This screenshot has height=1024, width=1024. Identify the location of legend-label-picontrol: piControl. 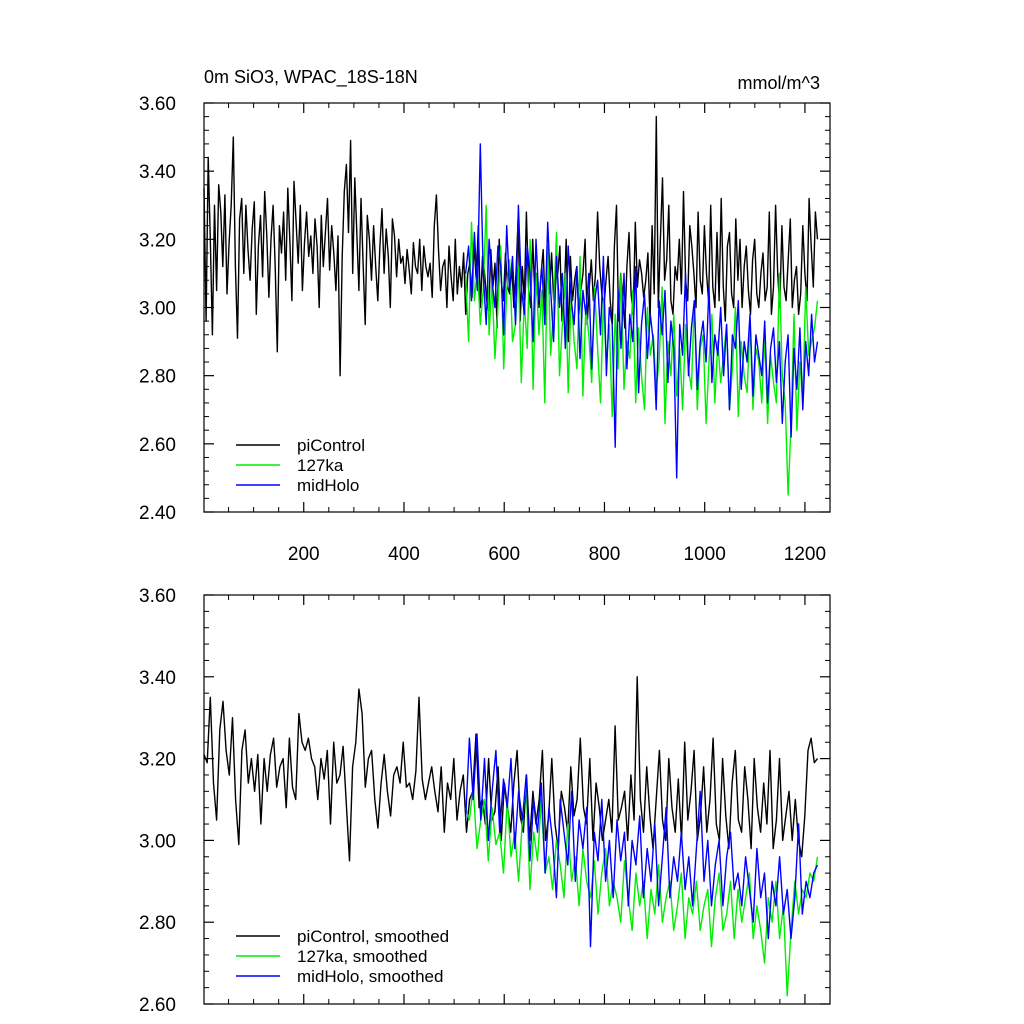
(331, 445).